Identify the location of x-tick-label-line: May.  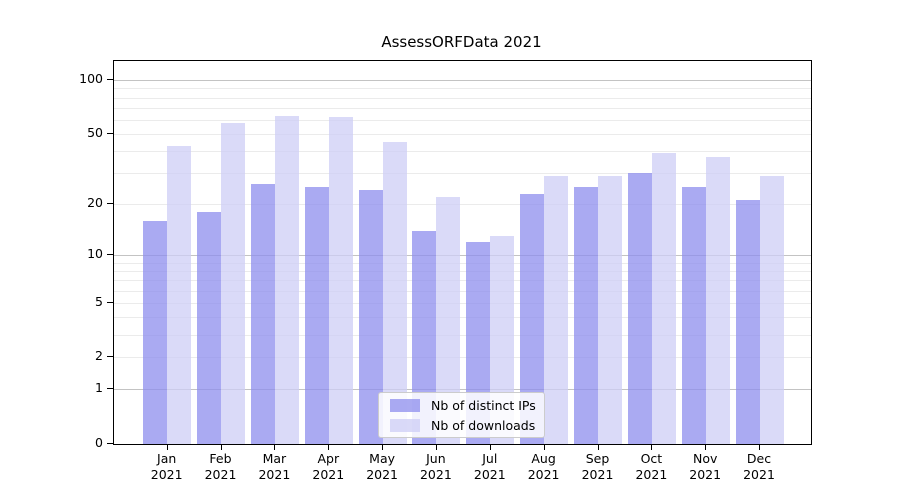
(382, 458).